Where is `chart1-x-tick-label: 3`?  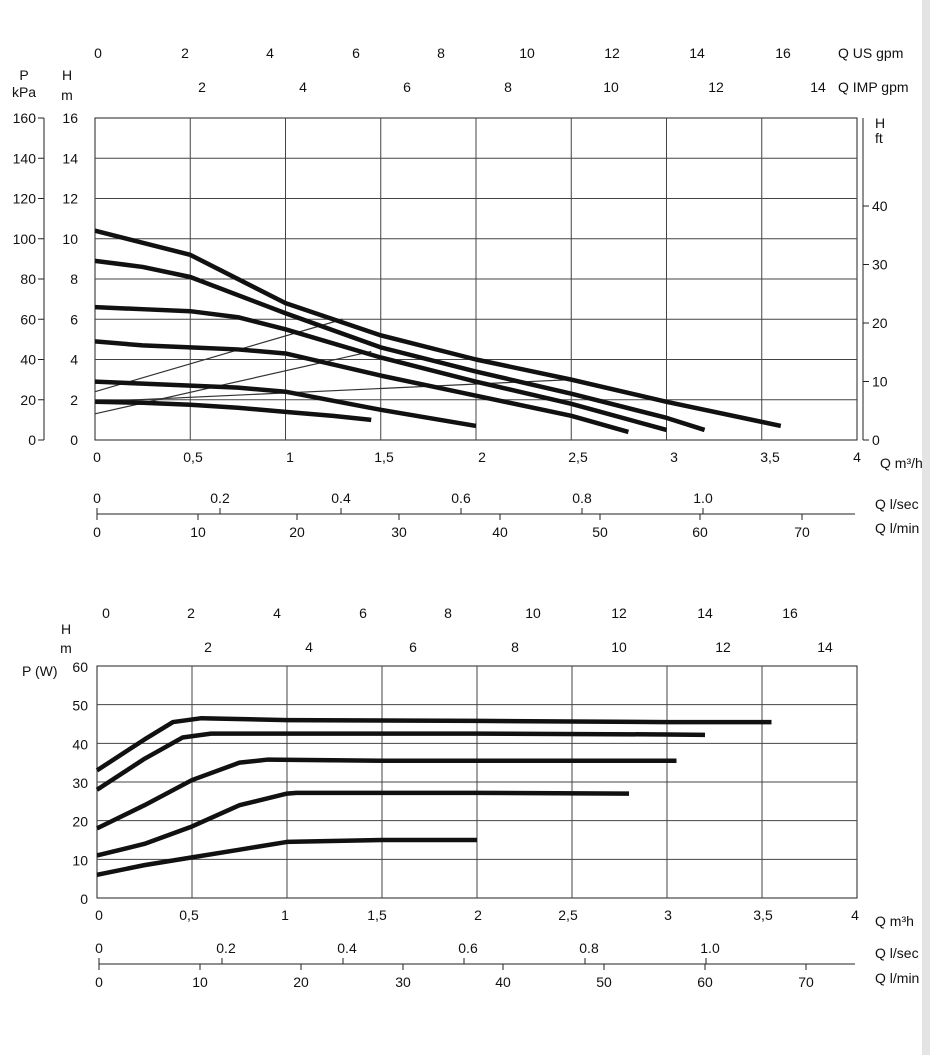 chart1-x-tick-label: 3 is located at coordinates (674, 457).